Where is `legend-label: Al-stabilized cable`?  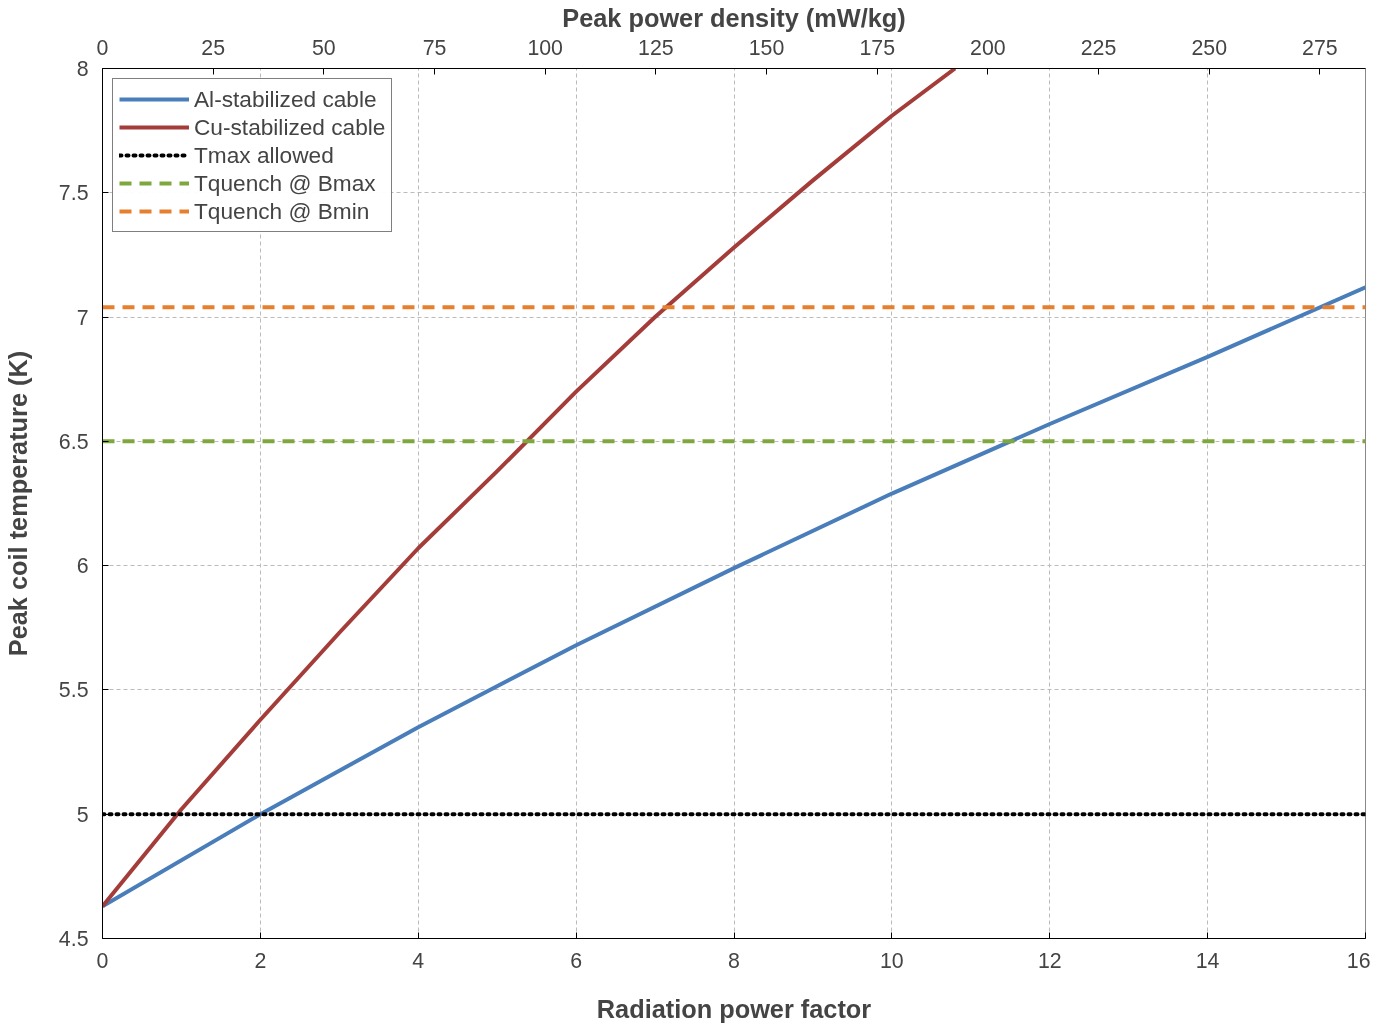
legend-label: Al-stabilized cable is located at coordinates (285, 99).